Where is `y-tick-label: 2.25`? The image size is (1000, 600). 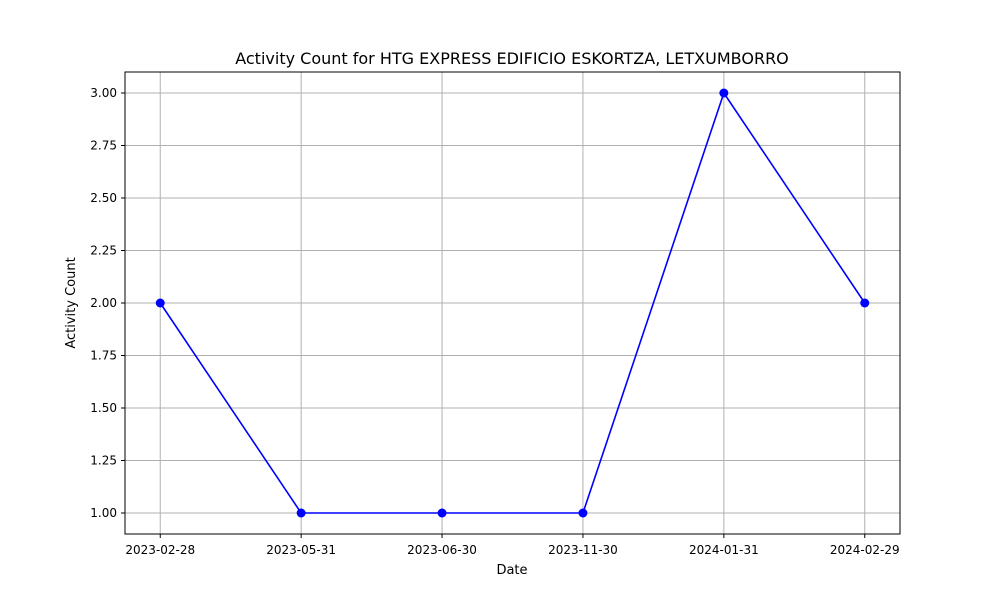 y-tick-label: 2.25 is located at coordinates (103, 251).